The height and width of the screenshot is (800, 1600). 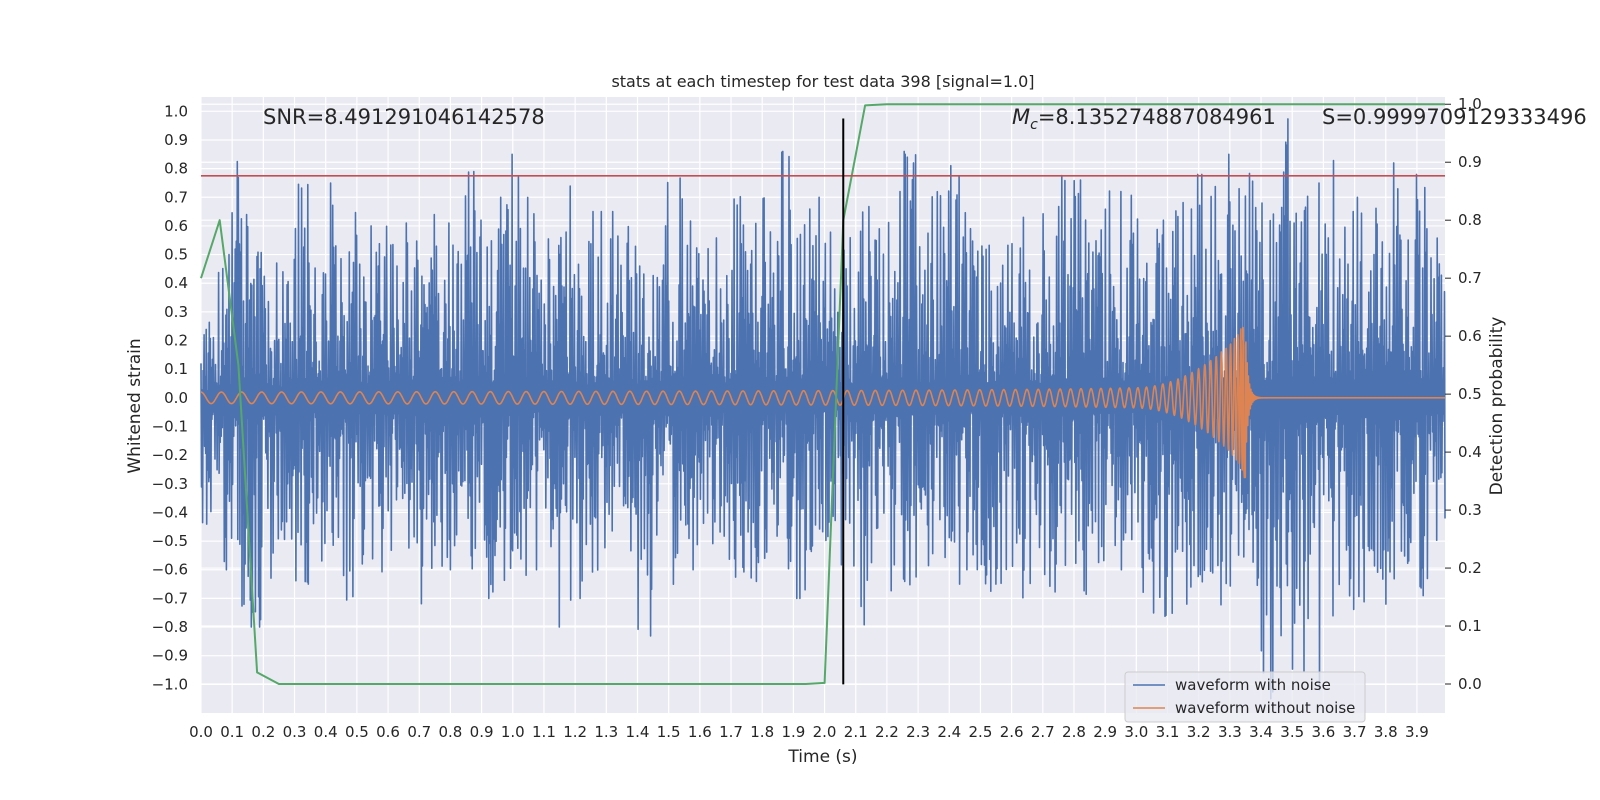 What do you see at coordinates (1265, 708) in the screenshot?
I see `legend-label-clean: waveform without noise` at bounding box center [1265, 708].